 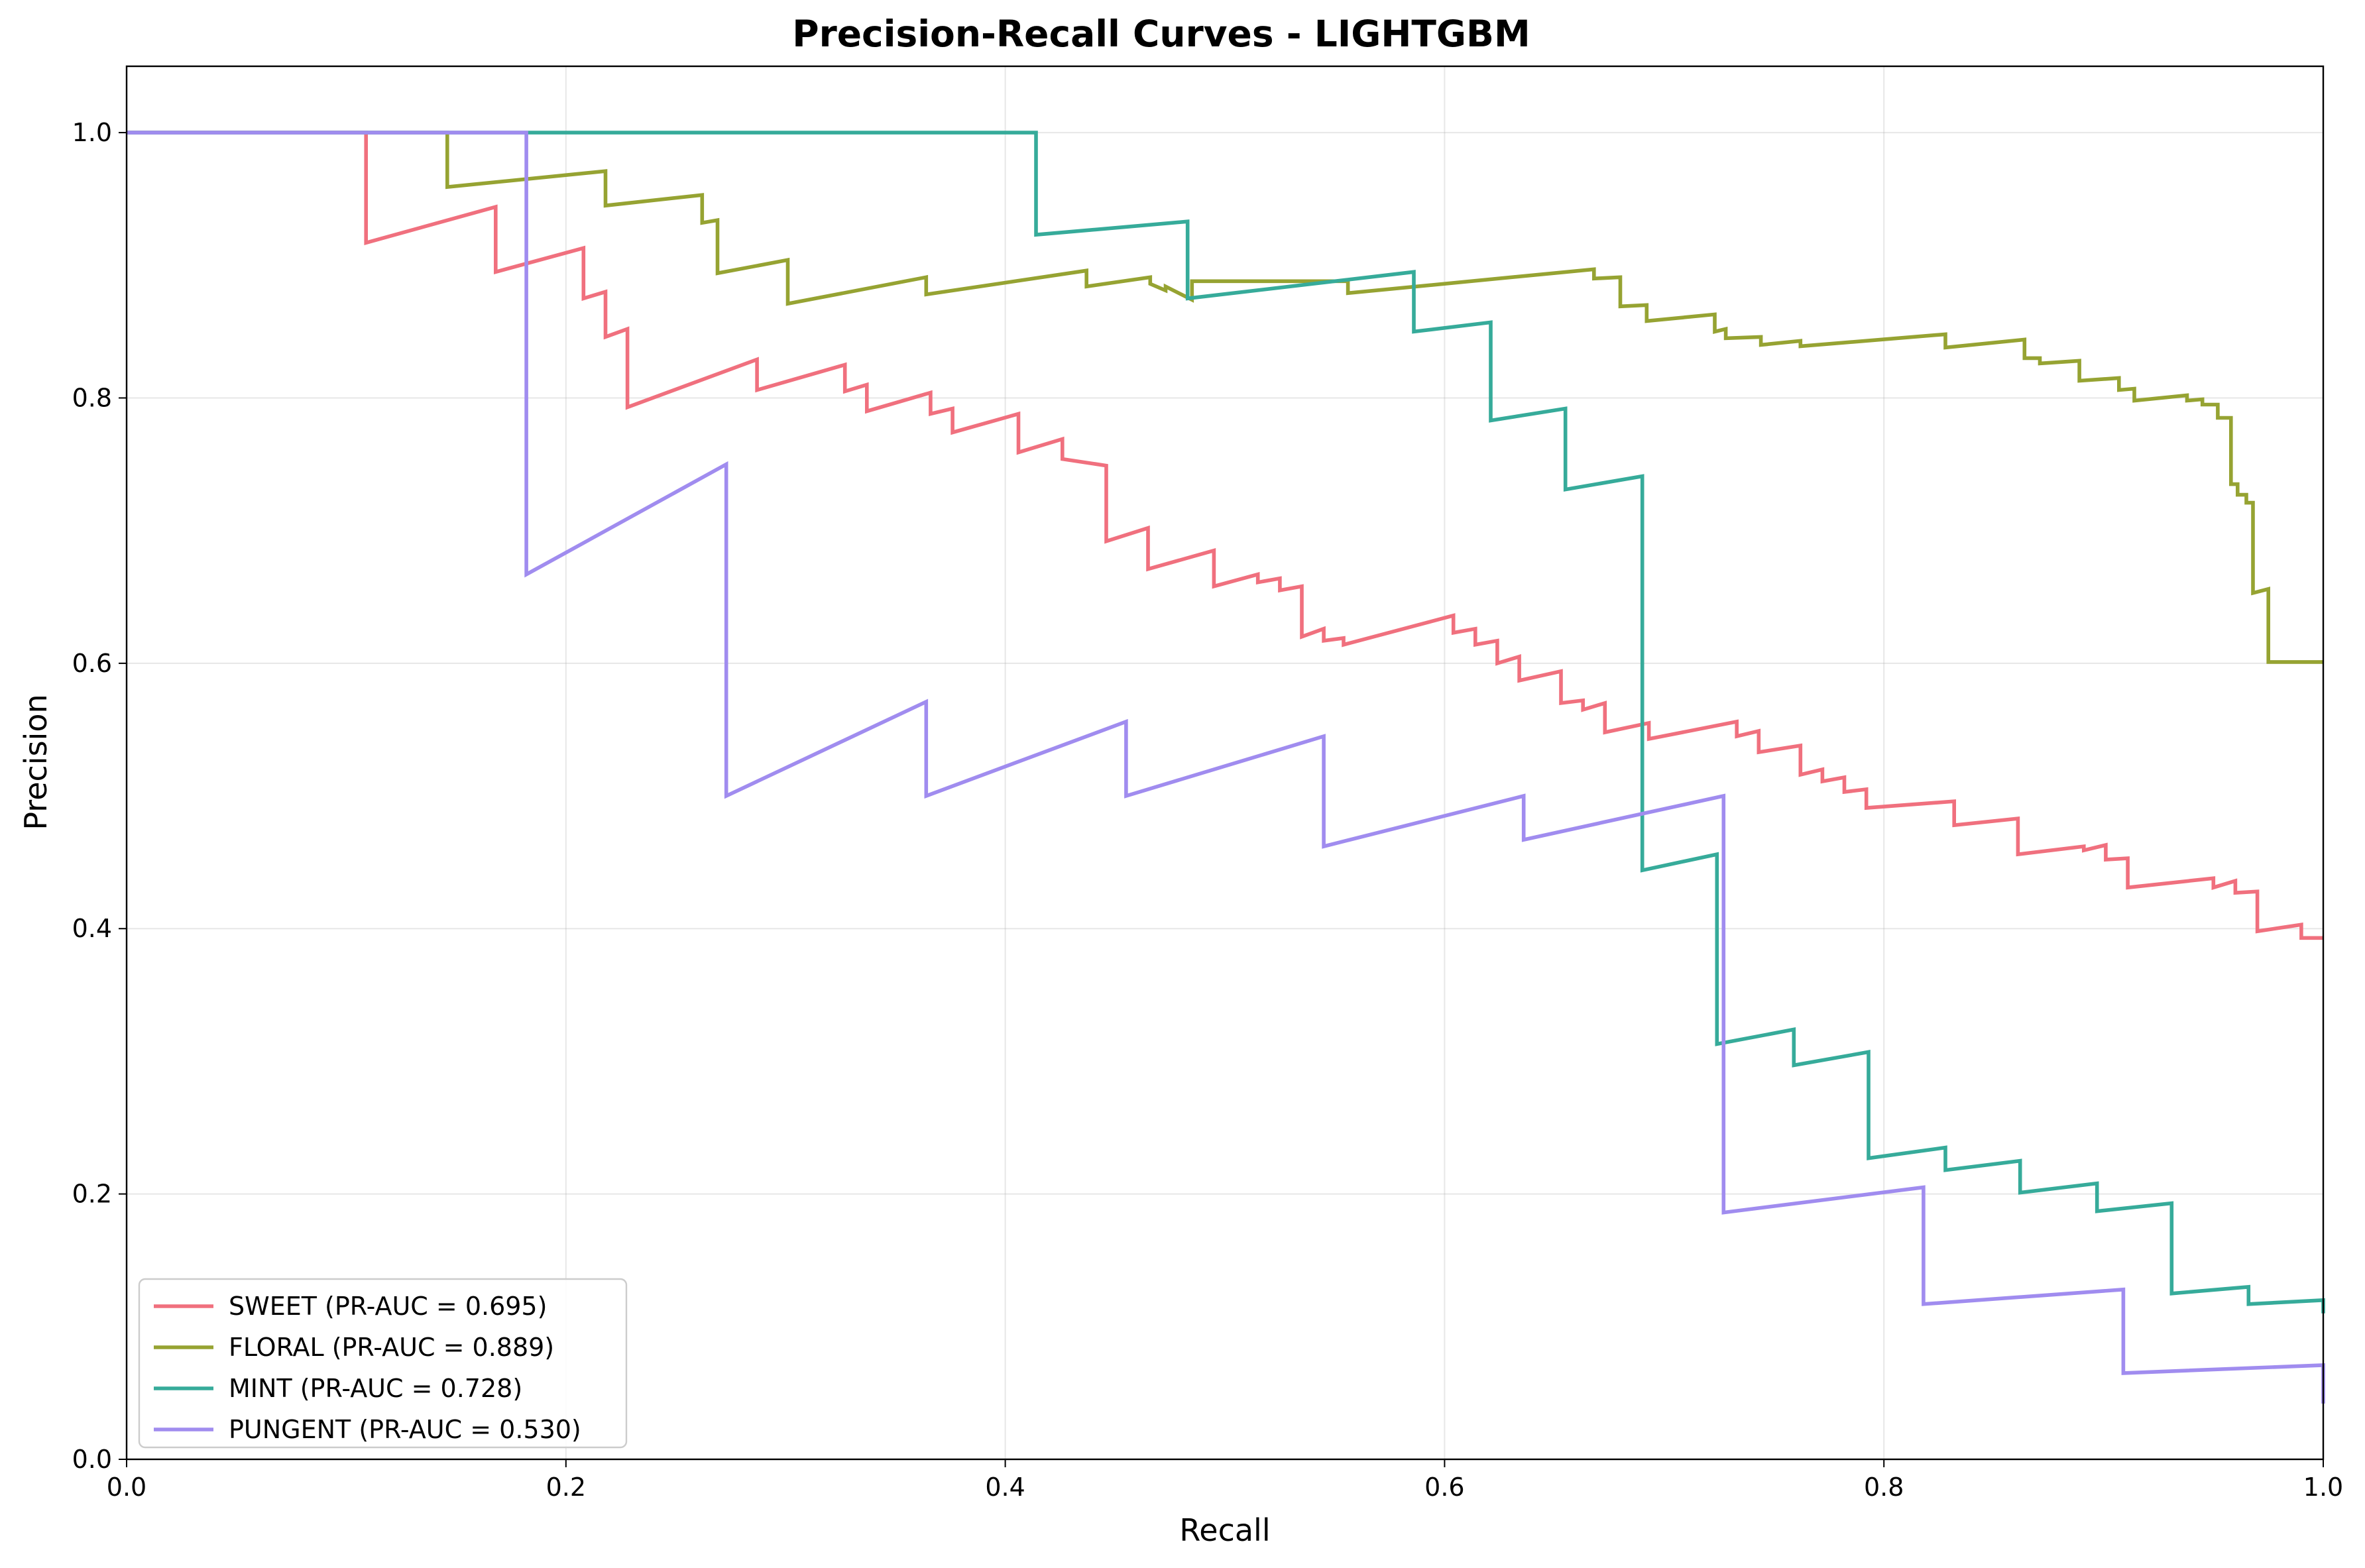 What do you see at coordinates (566, 1488) in the screenshot?
I see `x-tick-label: 0.2` at bounding box center [566, 1488].